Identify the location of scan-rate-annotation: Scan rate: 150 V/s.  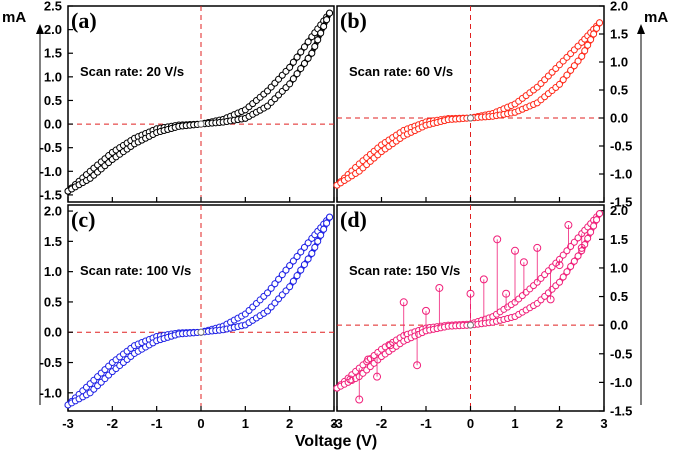
(404, 270).